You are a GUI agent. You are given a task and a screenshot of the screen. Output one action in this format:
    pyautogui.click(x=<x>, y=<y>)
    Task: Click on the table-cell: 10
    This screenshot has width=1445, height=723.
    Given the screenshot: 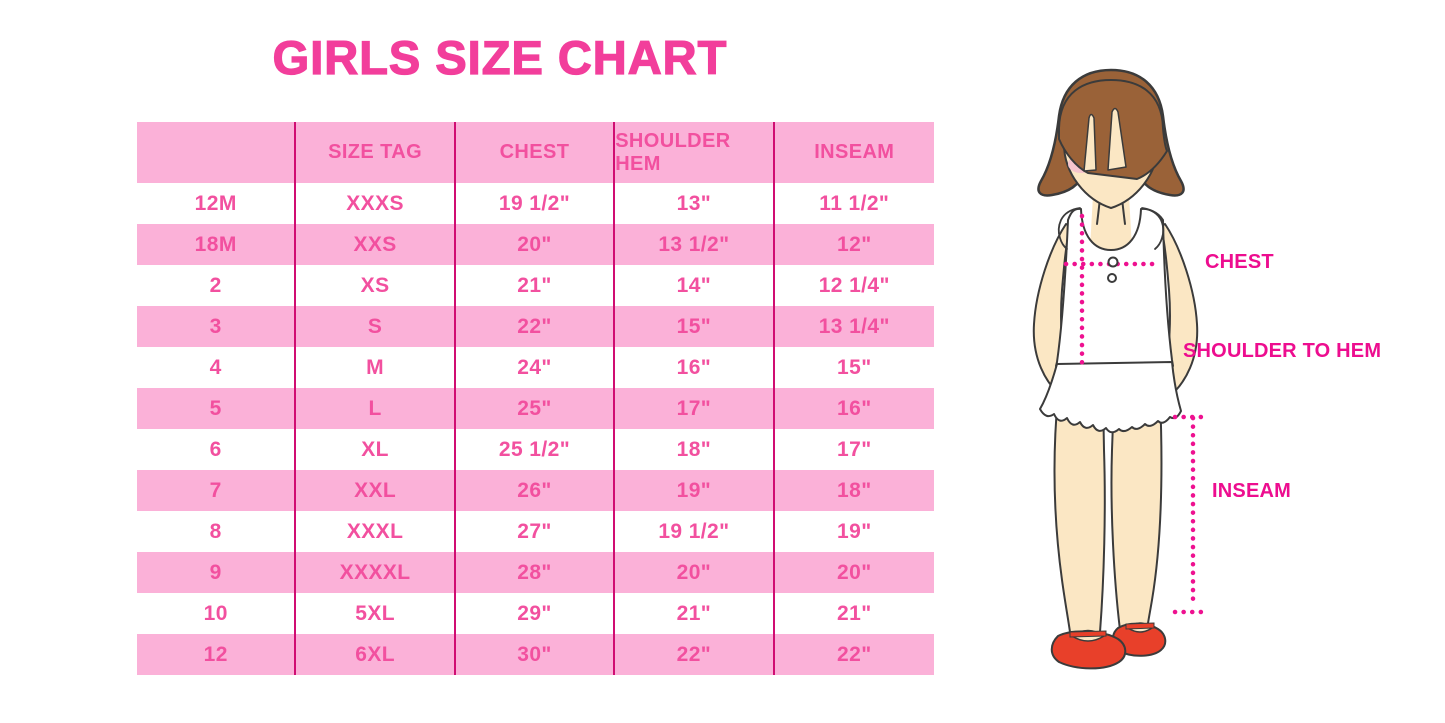 What is the action you would take?
    pyautogui.click(x=217, y=613)
    